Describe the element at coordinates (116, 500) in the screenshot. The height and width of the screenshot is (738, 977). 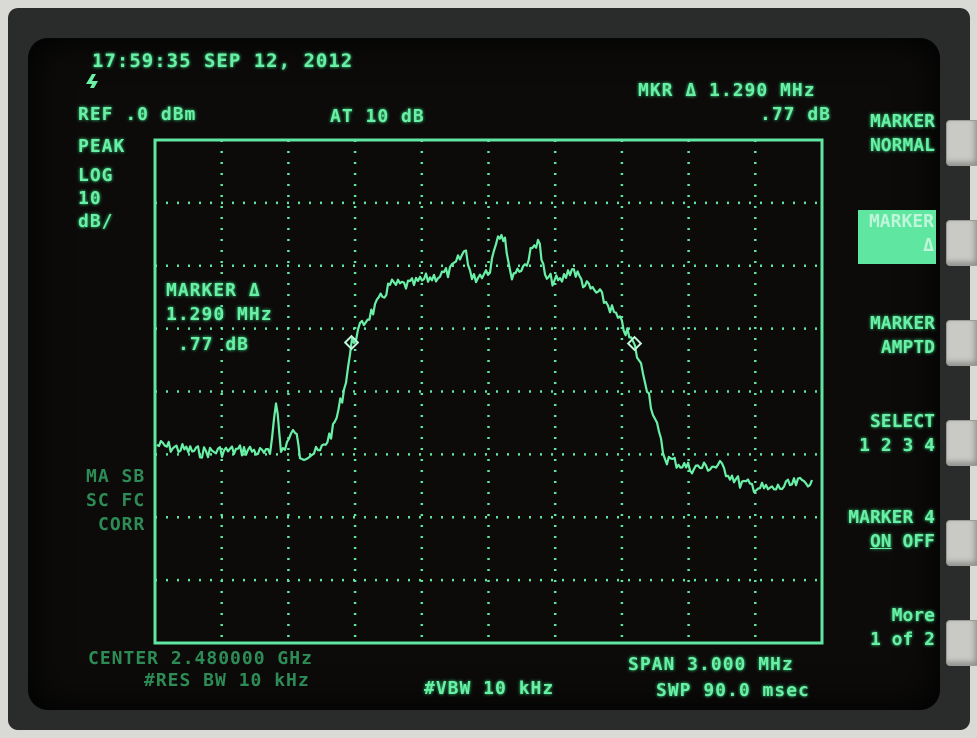
I see `faint-label-2: SC FC` at that location.